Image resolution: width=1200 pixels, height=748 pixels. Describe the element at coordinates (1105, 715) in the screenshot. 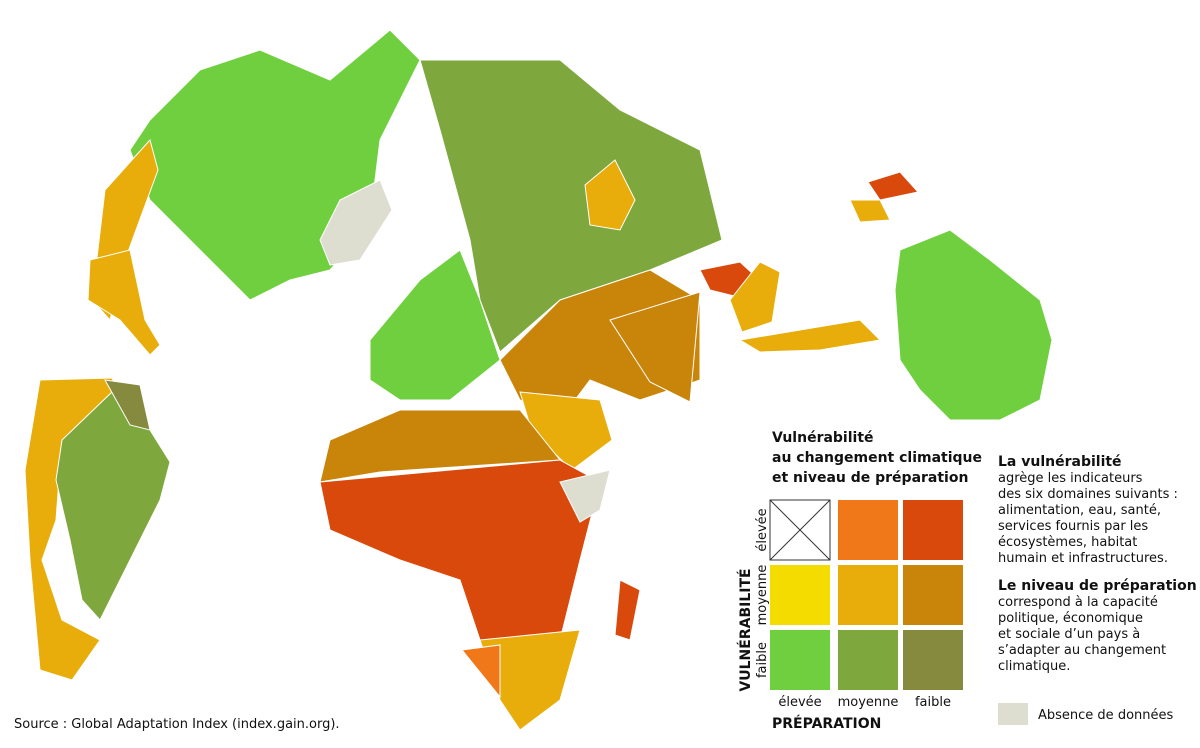

I see `no-data-label: Absence de données` at that location.